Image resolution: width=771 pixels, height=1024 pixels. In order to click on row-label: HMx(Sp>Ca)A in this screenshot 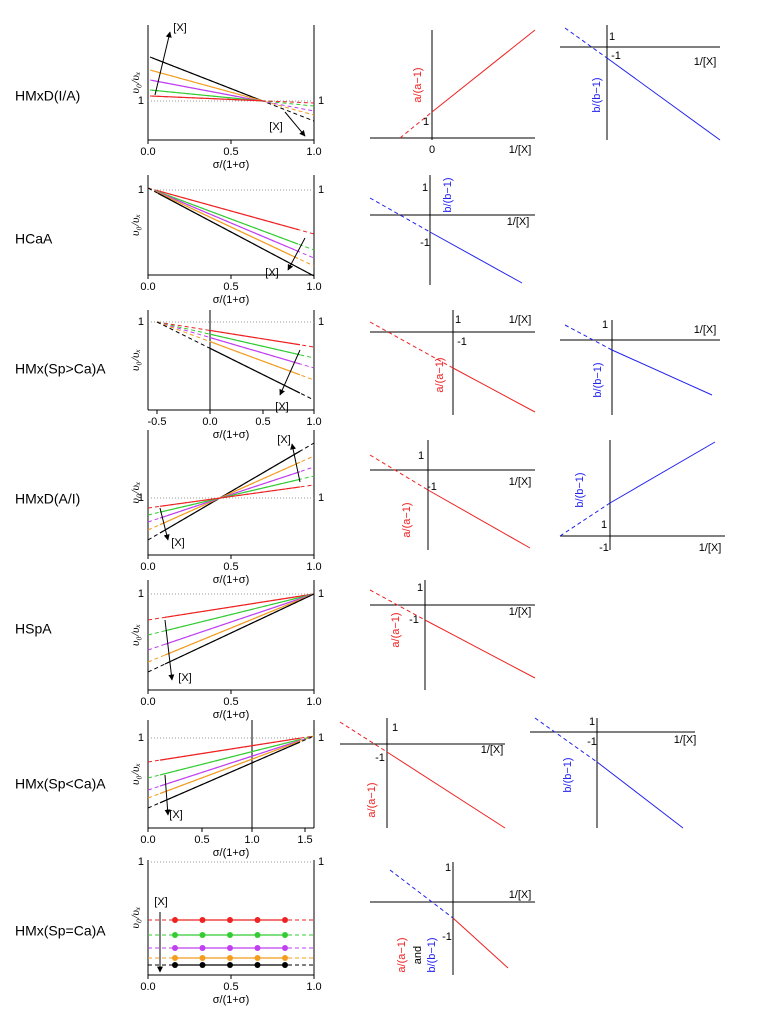, I will do `click(60, 369)`.